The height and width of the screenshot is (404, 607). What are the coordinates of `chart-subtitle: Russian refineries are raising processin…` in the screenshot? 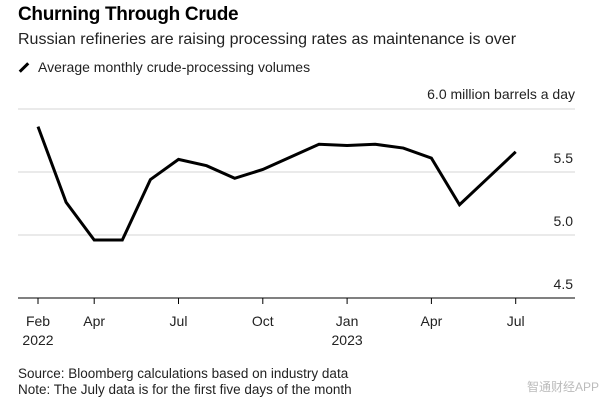 It's located at (267, 39).